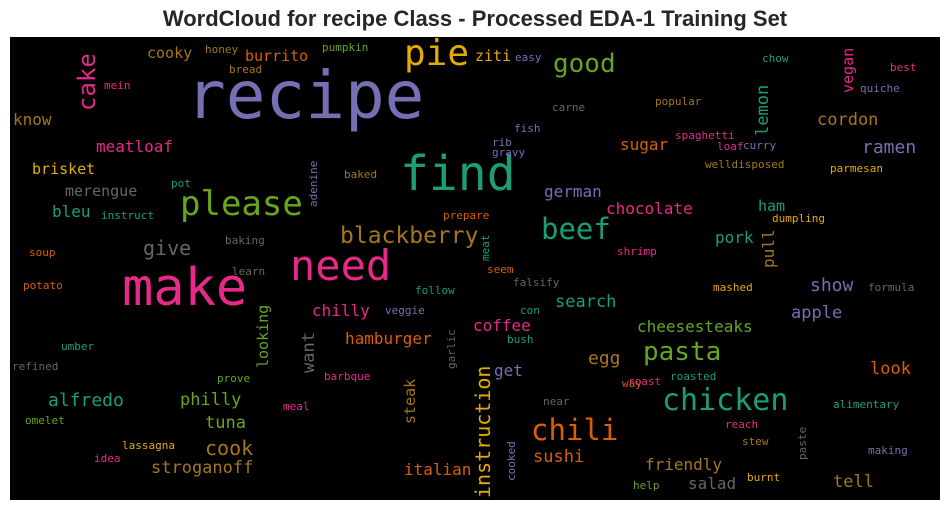 The width and height of the screenshot is (950, 511). I want to click on word-spaghetti: spaghetti, so click(705, 135).